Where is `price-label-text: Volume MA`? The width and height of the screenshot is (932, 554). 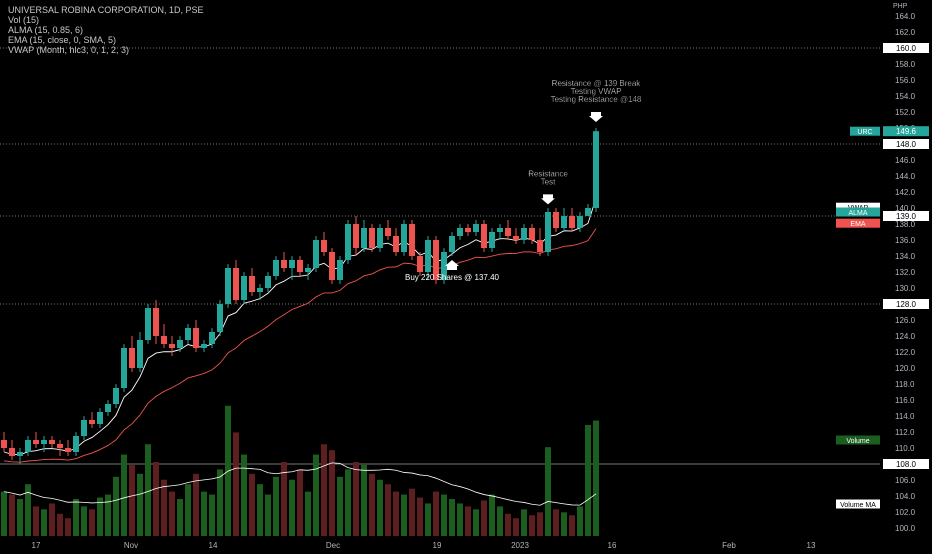 price-label-text: Volume MA is located at coordinates (858, 505).